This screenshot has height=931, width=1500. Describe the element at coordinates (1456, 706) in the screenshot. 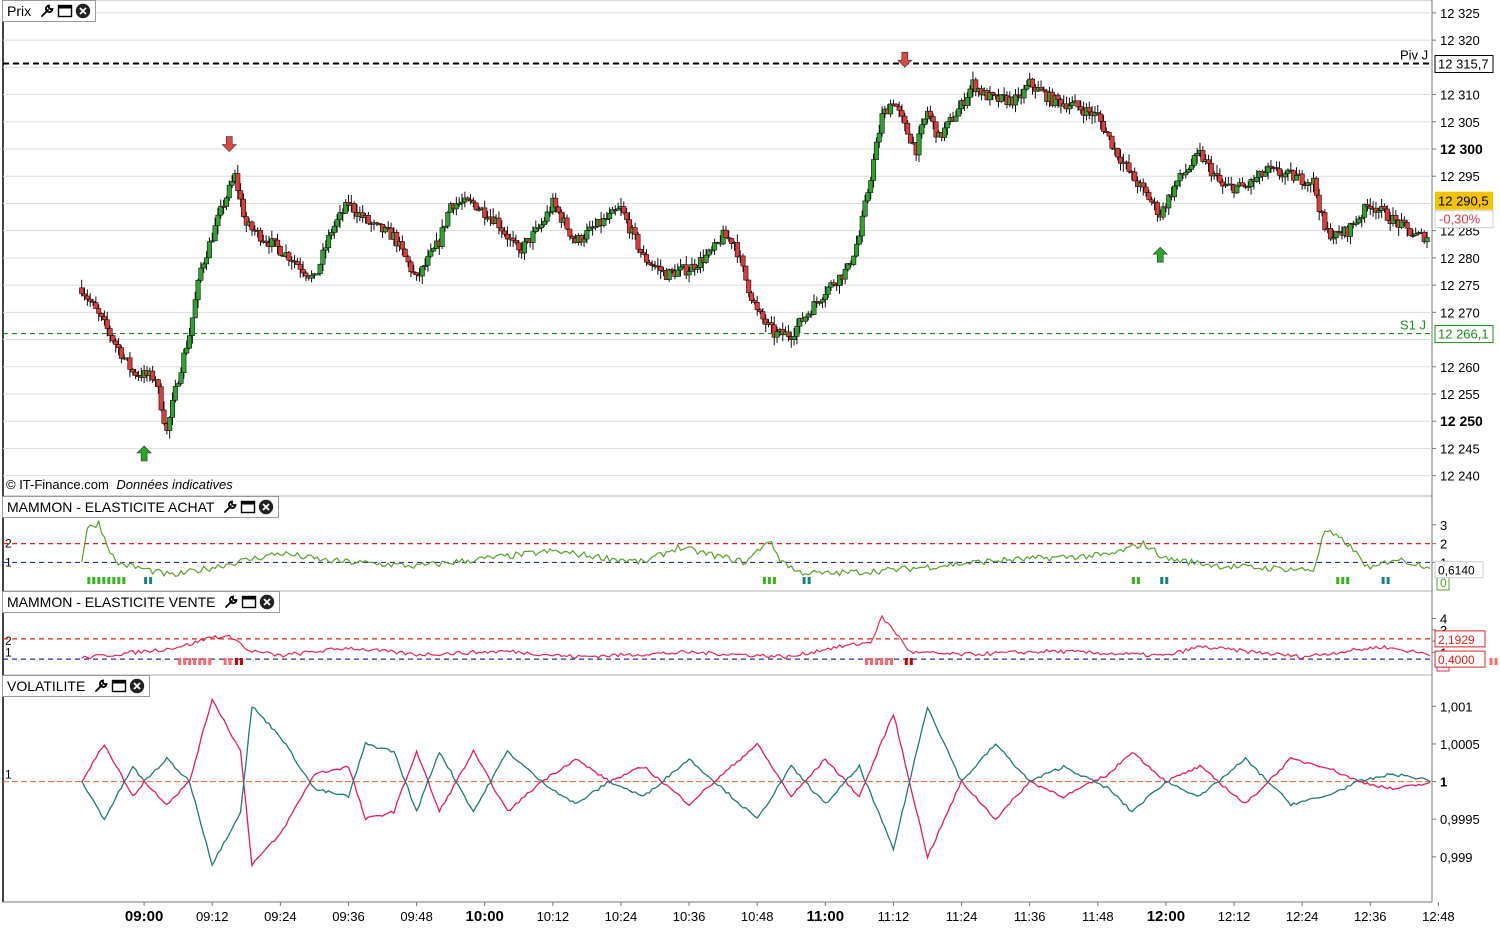

I see `volatility-tick-label: 1,001` at that location.